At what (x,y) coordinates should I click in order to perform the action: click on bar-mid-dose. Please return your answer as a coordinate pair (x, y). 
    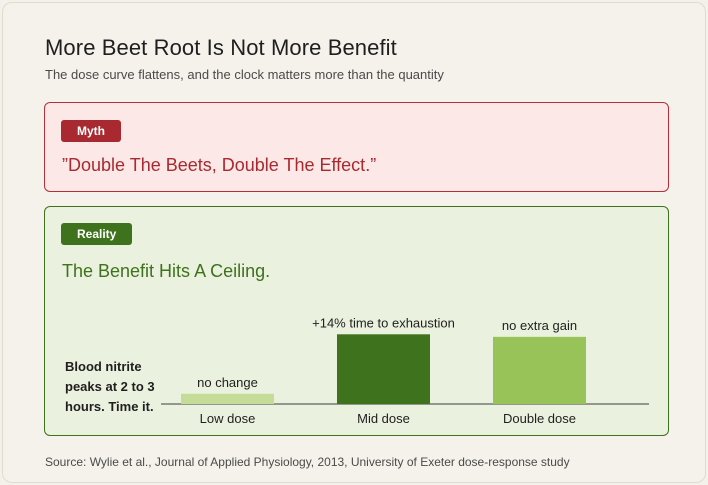
    Looking at the image, I should click on (383, 369).